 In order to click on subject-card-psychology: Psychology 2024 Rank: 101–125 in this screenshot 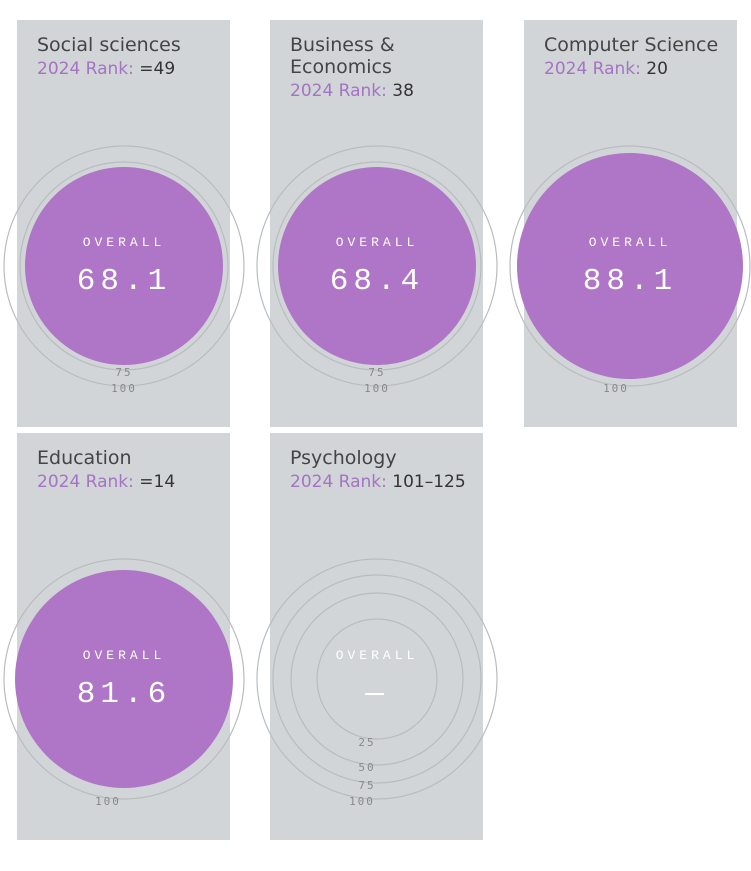, I will do `click(376, 636)`.